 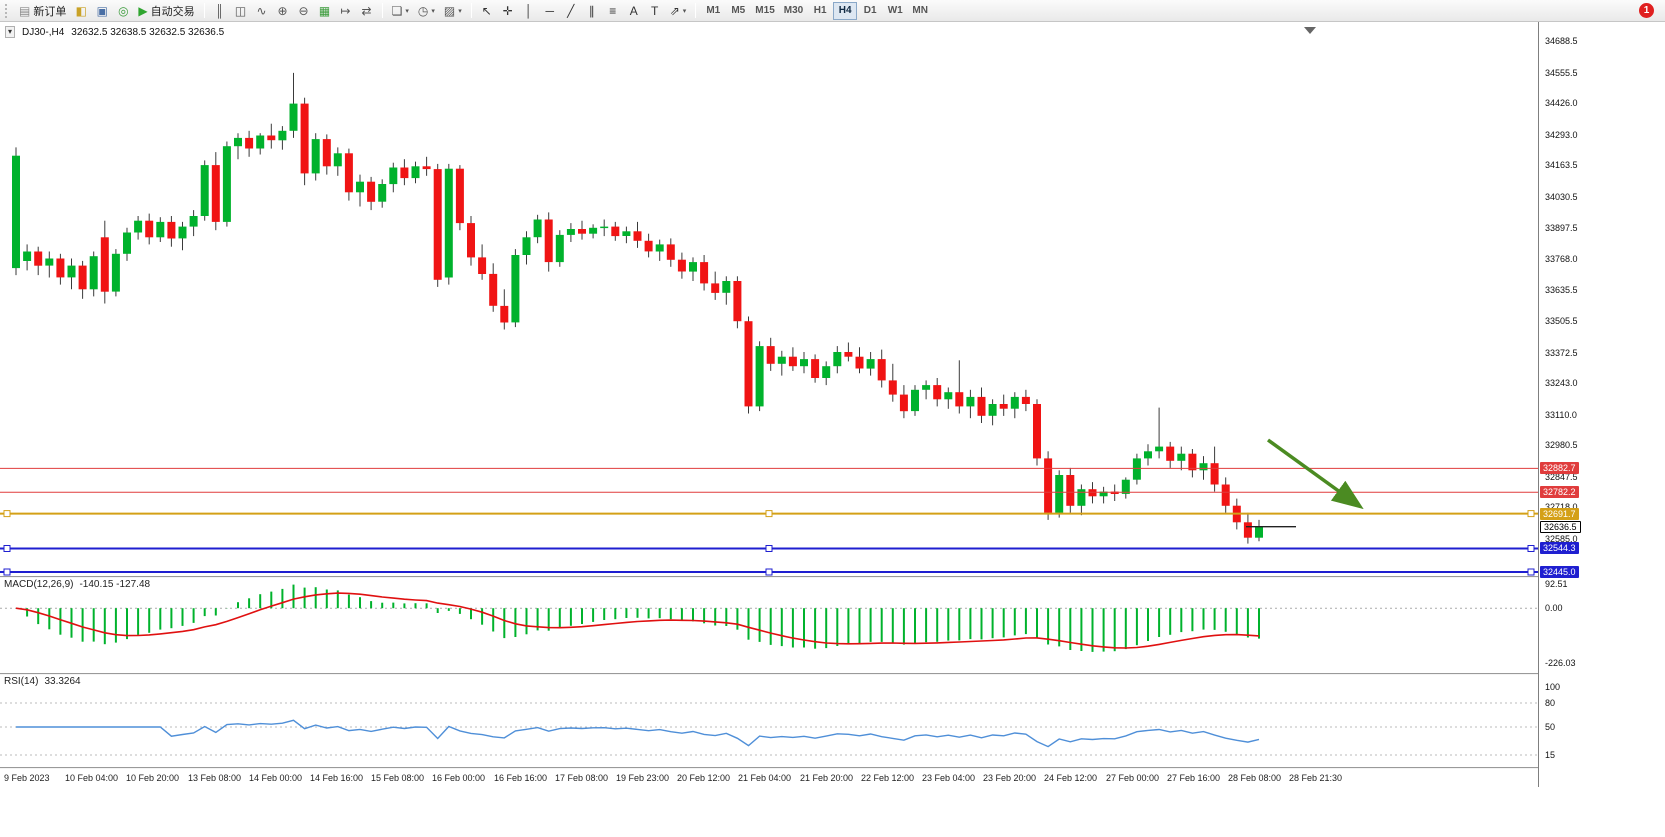 I want to click on line-chart-icon: ∿, so click(x=261, y=10).